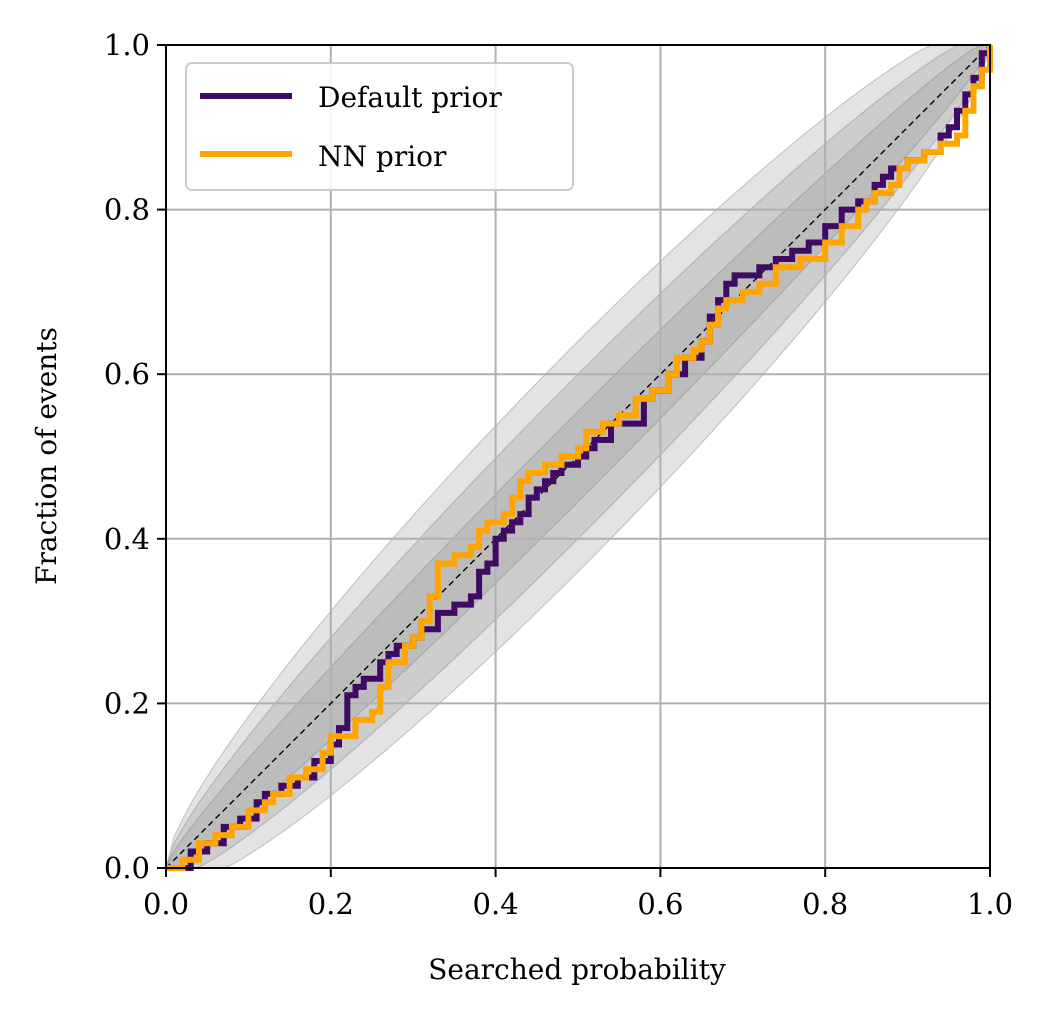 The height and width of the screenshot is (1018, 1046). Describe the element at coordinates (127, 539) in the screenshot. I see `y-tick-label-2: 0.4` at that location.